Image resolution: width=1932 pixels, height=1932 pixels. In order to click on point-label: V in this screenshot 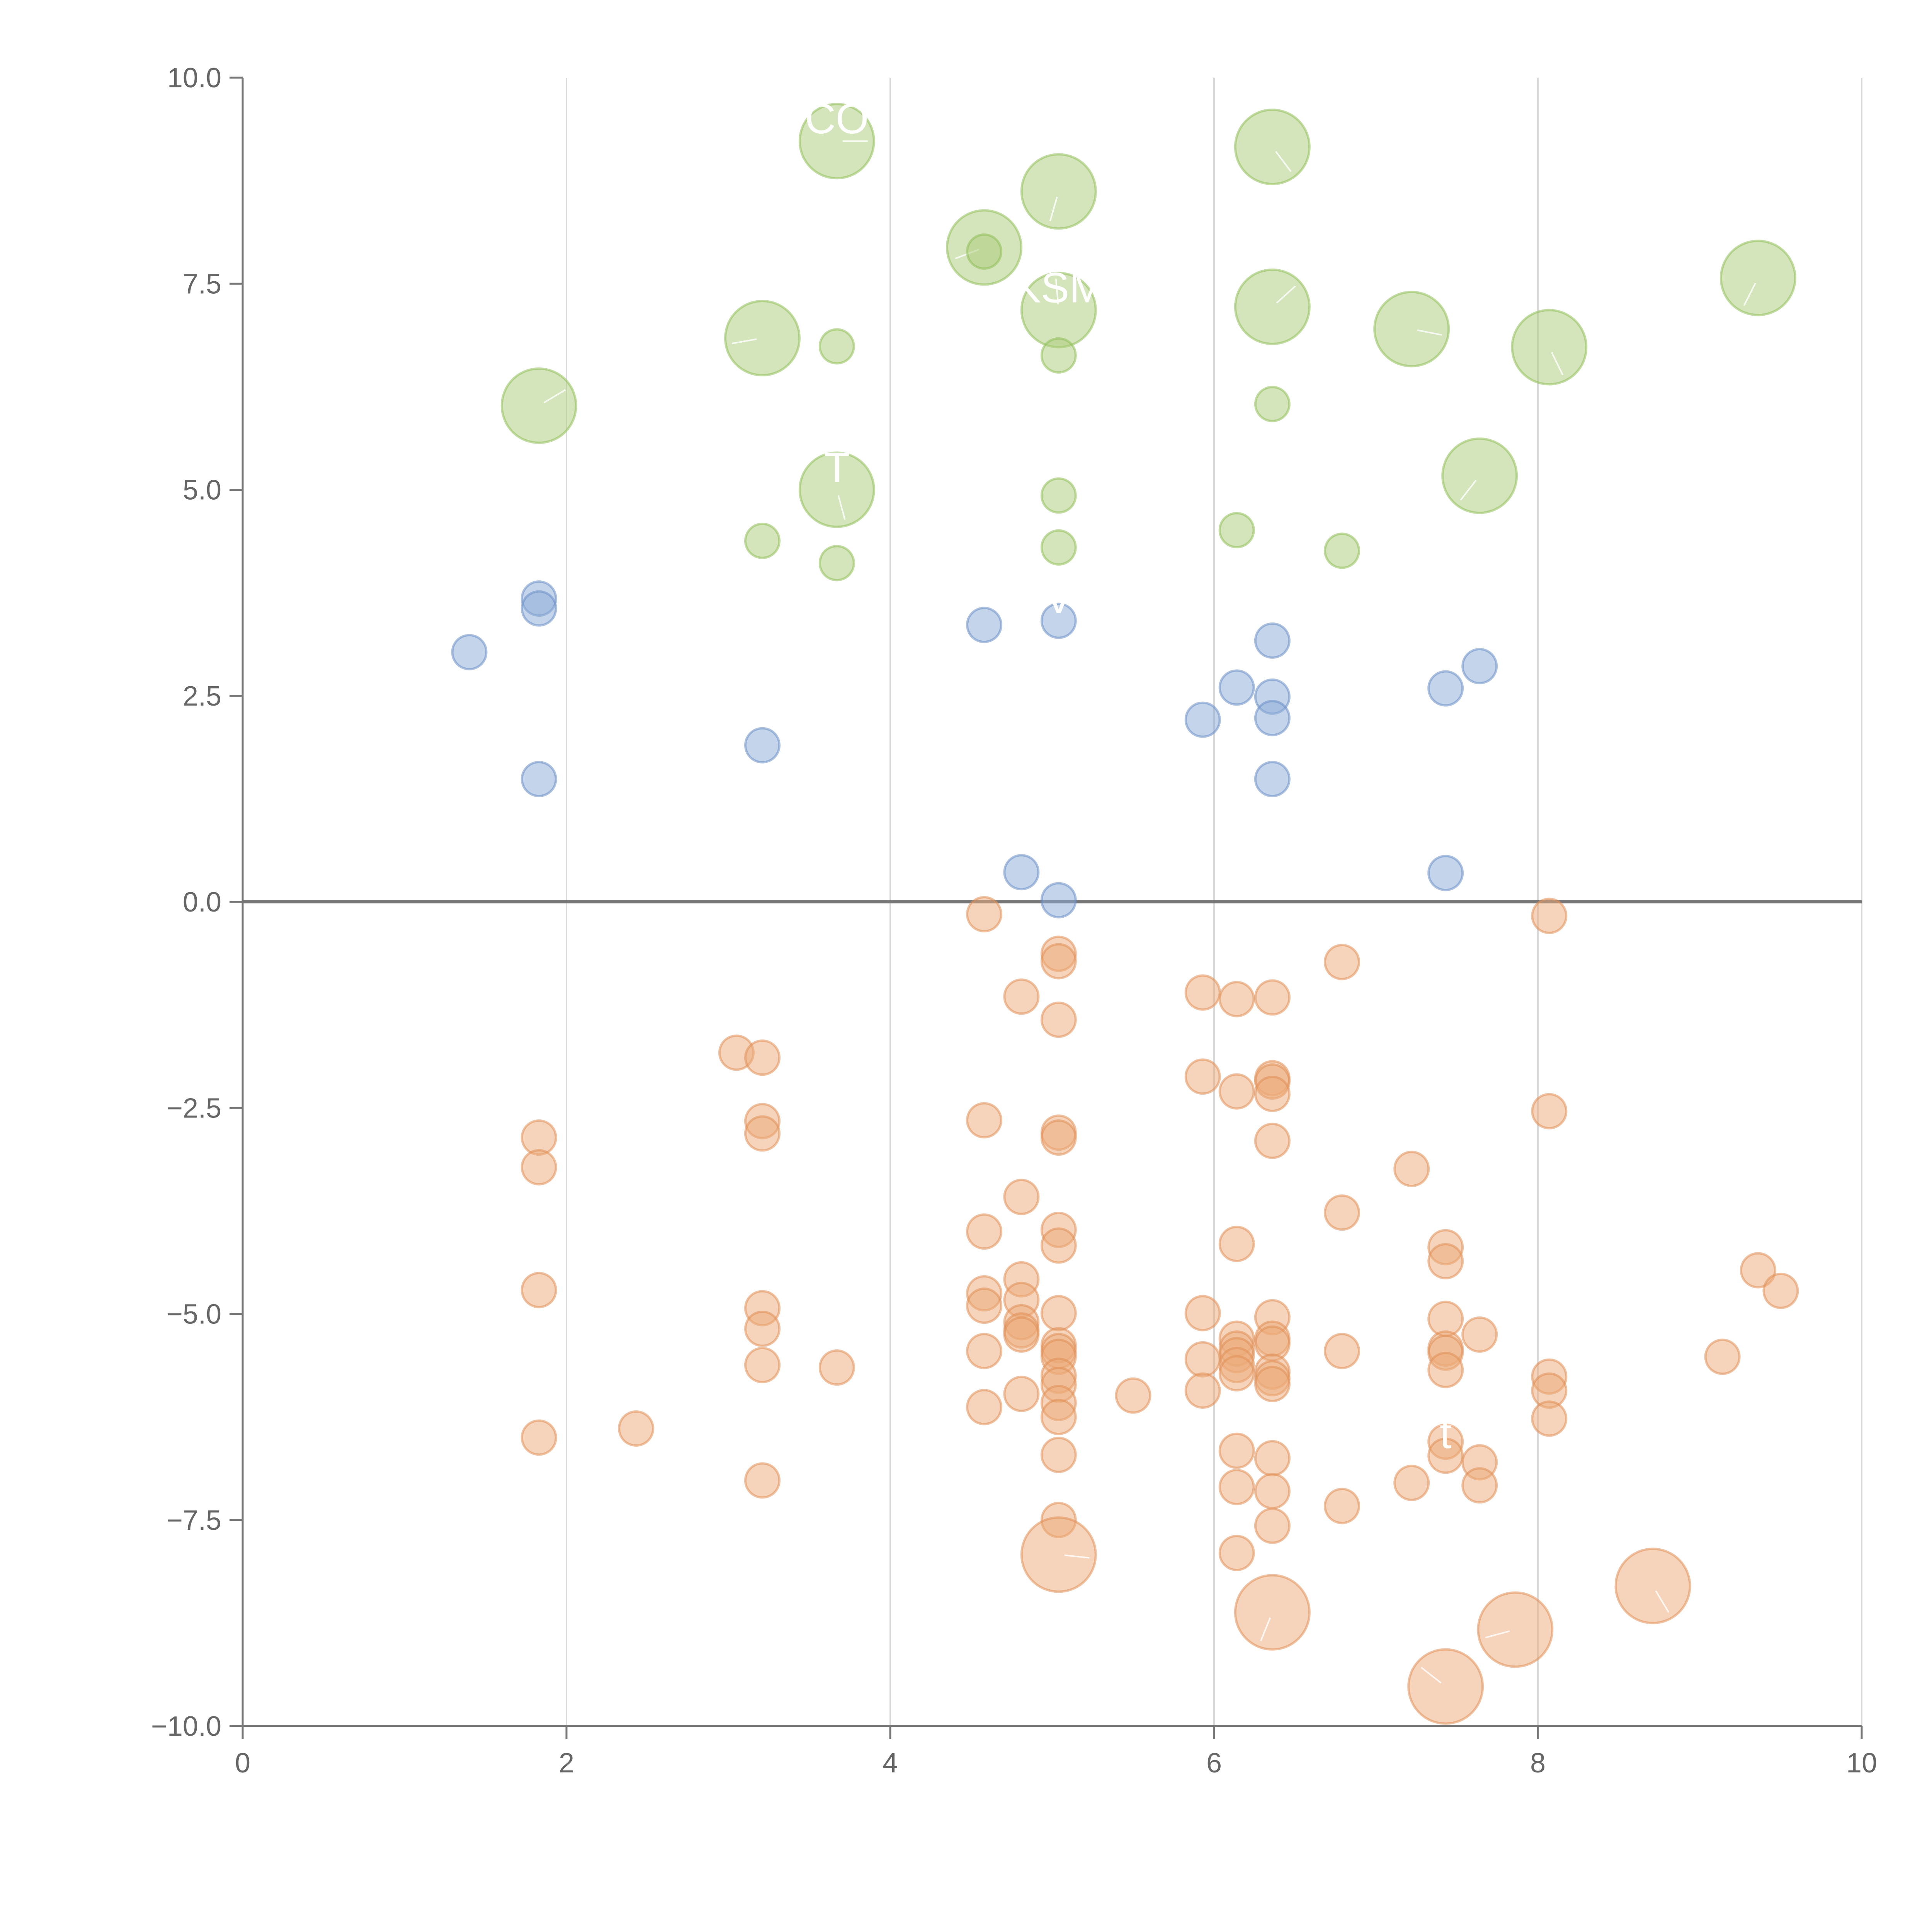, I will do `click(1058, 599)`.